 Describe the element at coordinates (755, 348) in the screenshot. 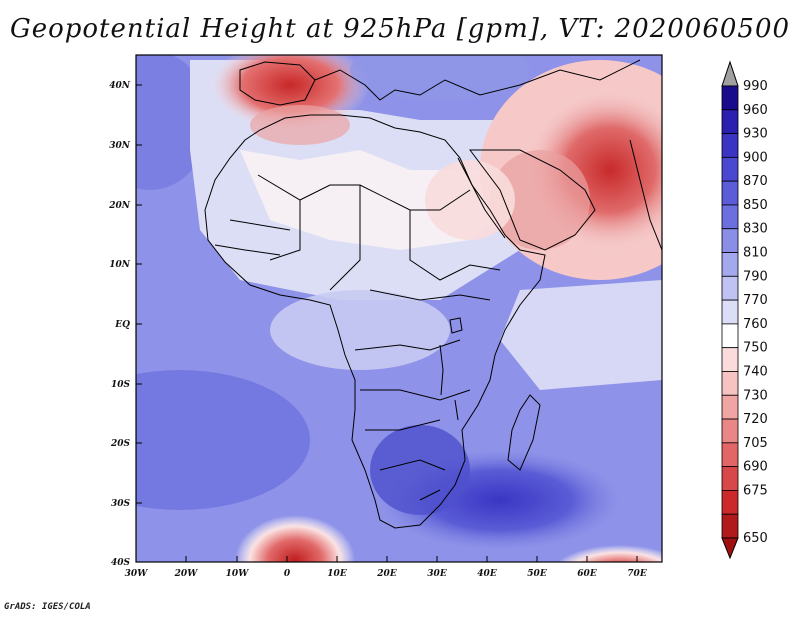

I see `colorbar-label: 750` at that location.